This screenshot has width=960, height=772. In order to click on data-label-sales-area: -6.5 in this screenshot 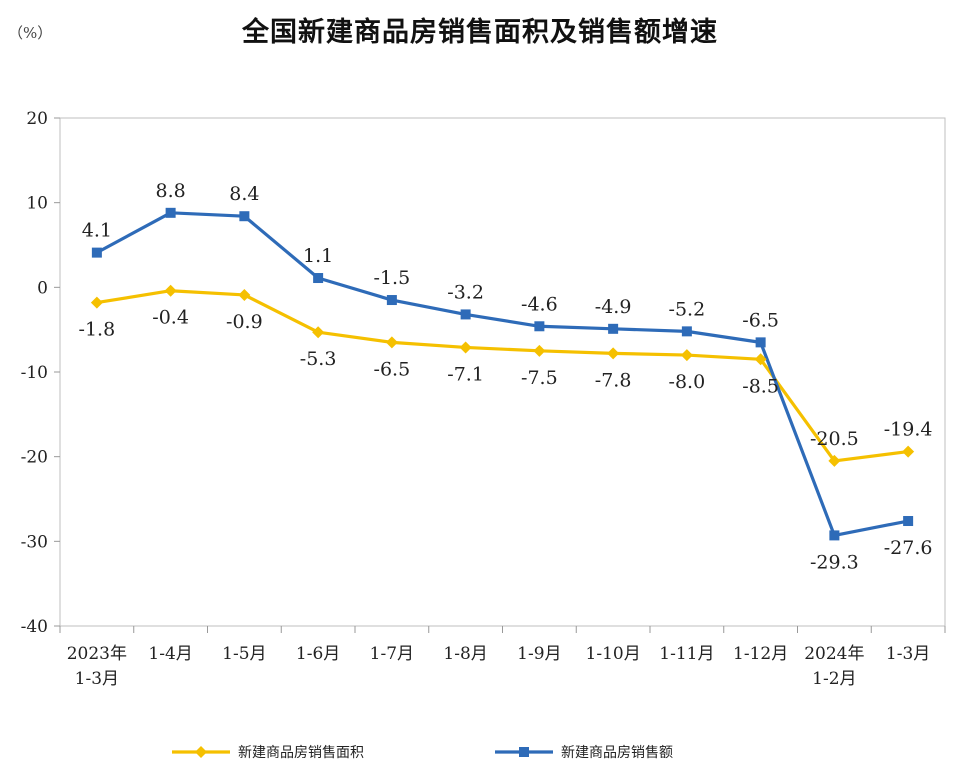, I will do `click(392, 369)`.